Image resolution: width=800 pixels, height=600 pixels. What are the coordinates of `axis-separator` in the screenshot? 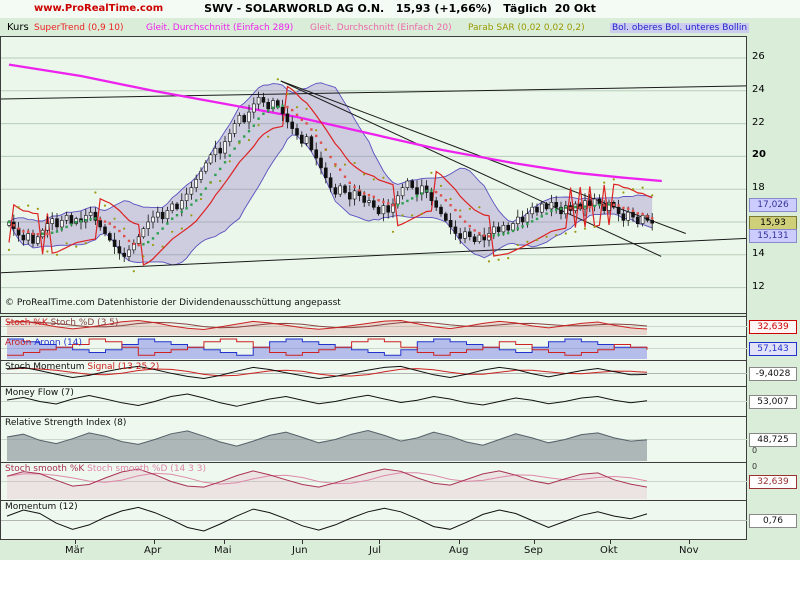 It's located at (746, 288).